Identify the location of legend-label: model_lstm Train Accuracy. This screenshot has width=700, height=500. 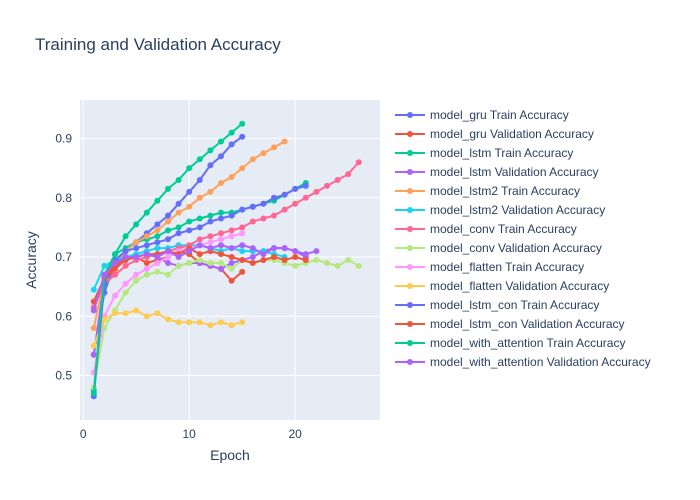
(501, 153).